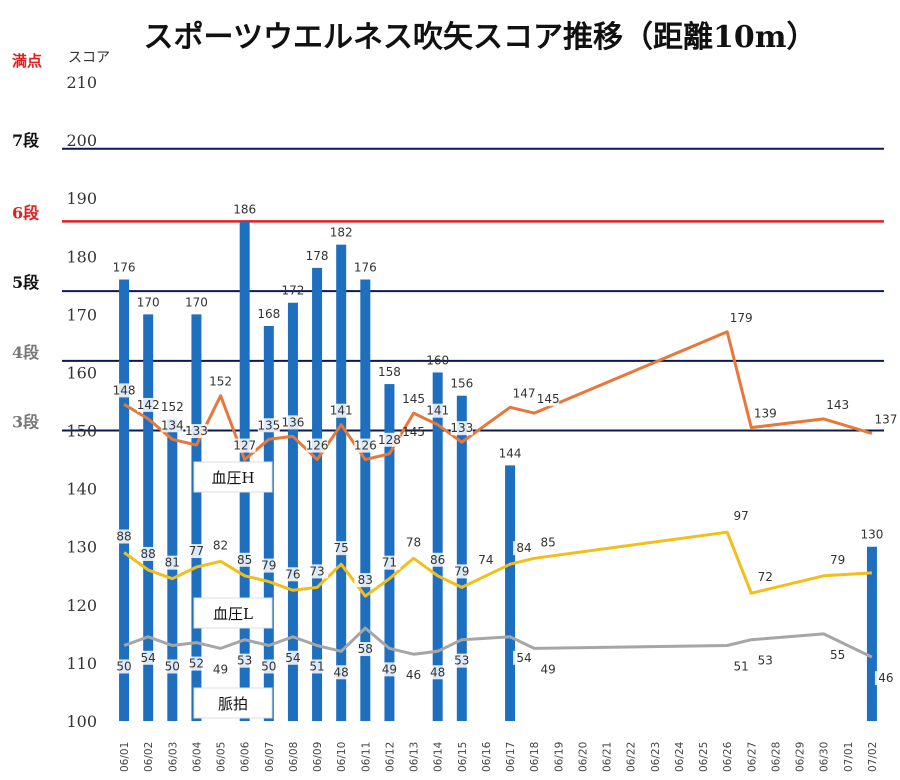  I want to click on series-value-label: 126, so click(317, 446).